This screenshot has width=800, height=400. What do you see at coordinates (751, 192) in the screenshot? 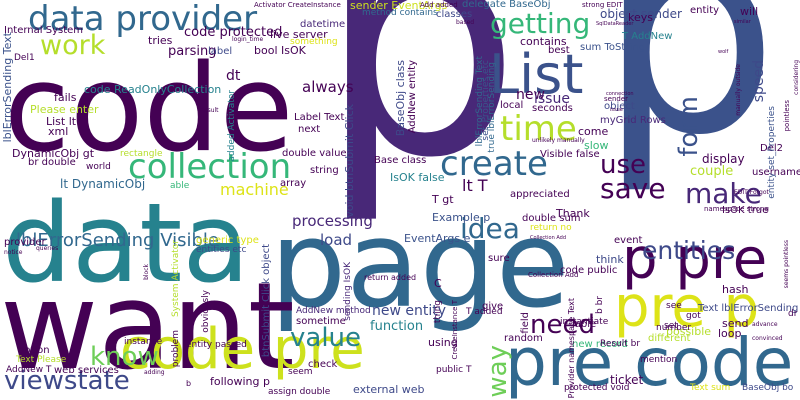
I see `word-edit-forgot: EDIT Forgot` at bounding box center [751, 192].